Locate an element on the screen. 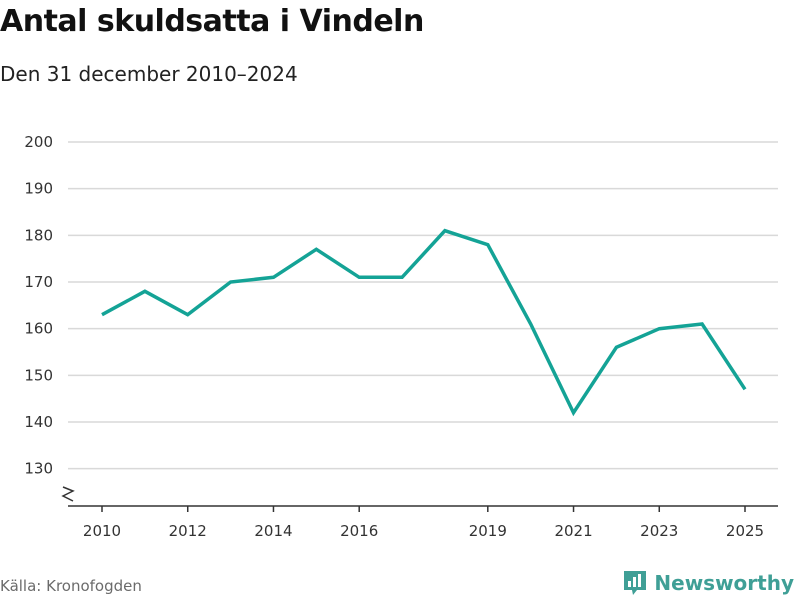  x-tick-label: 2016 is located at coordinates (359, 531).